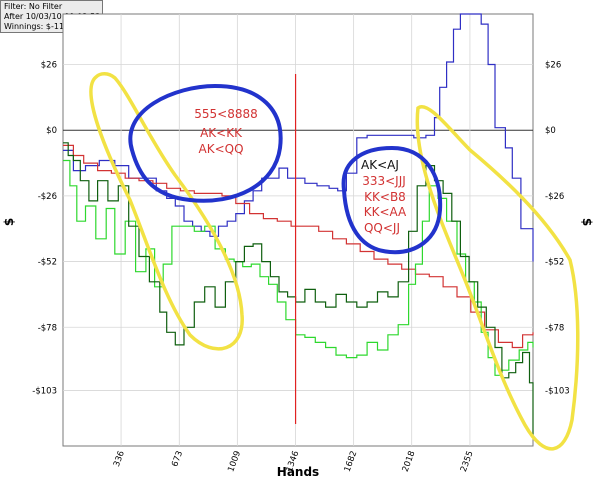 Image resolution: width=600 pixels, height=483 pixels. What do you see at coordinates (221, 133) in the screenshot?
I see `annotation-label-1: AK<KK` at bounding box center [221, 133].